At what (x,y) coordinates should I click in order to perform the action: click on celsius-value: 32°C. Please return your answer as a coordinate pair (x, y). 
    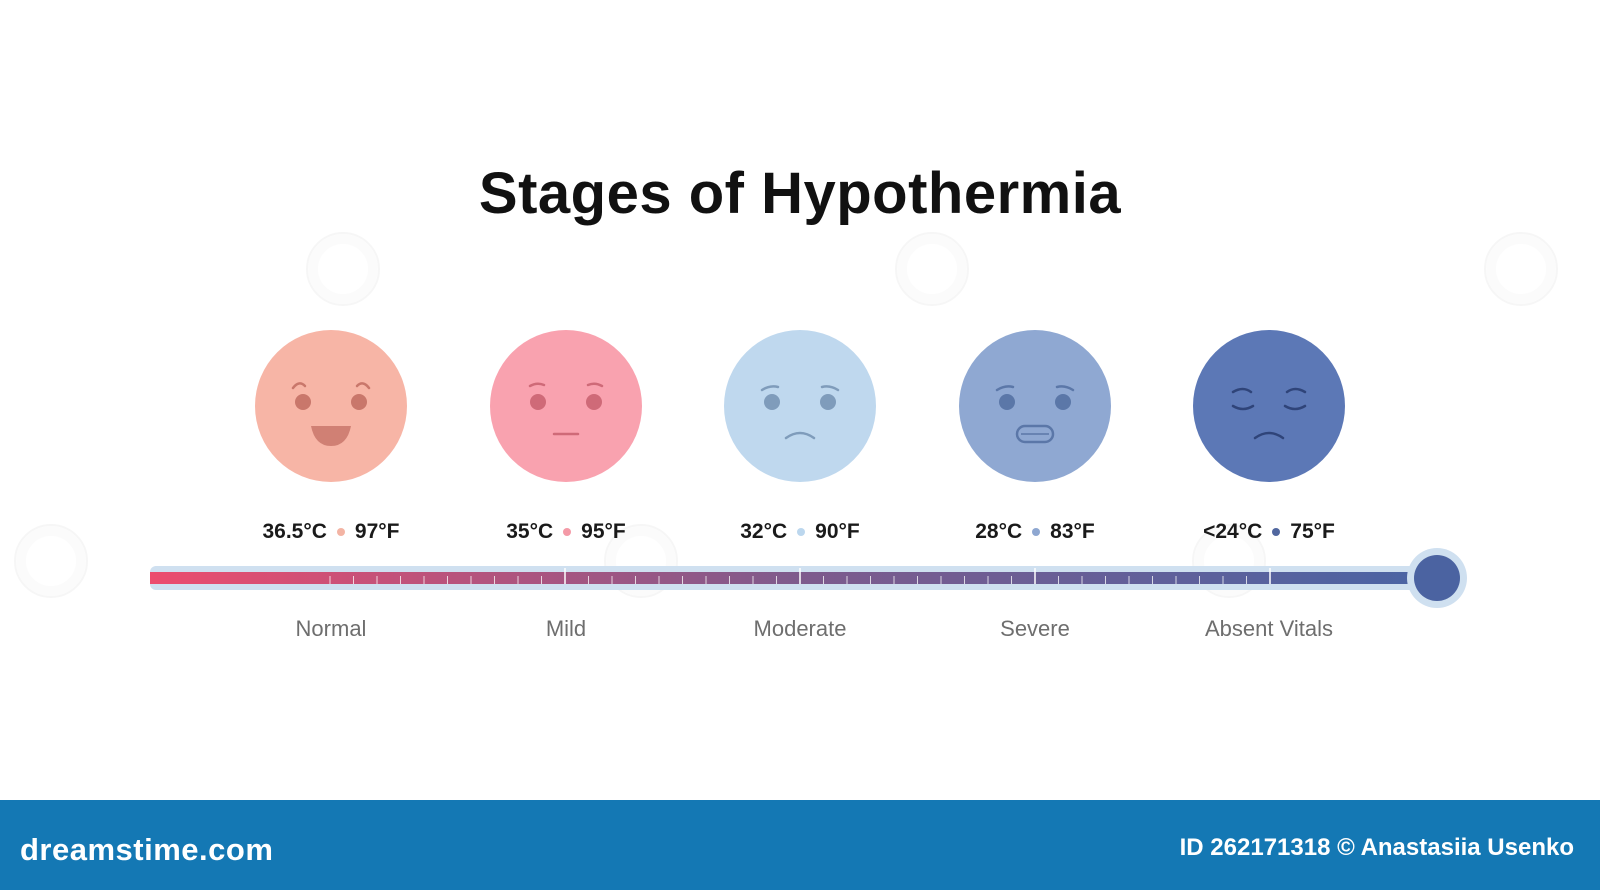
    Looking at the image, I should click on (764, 531).